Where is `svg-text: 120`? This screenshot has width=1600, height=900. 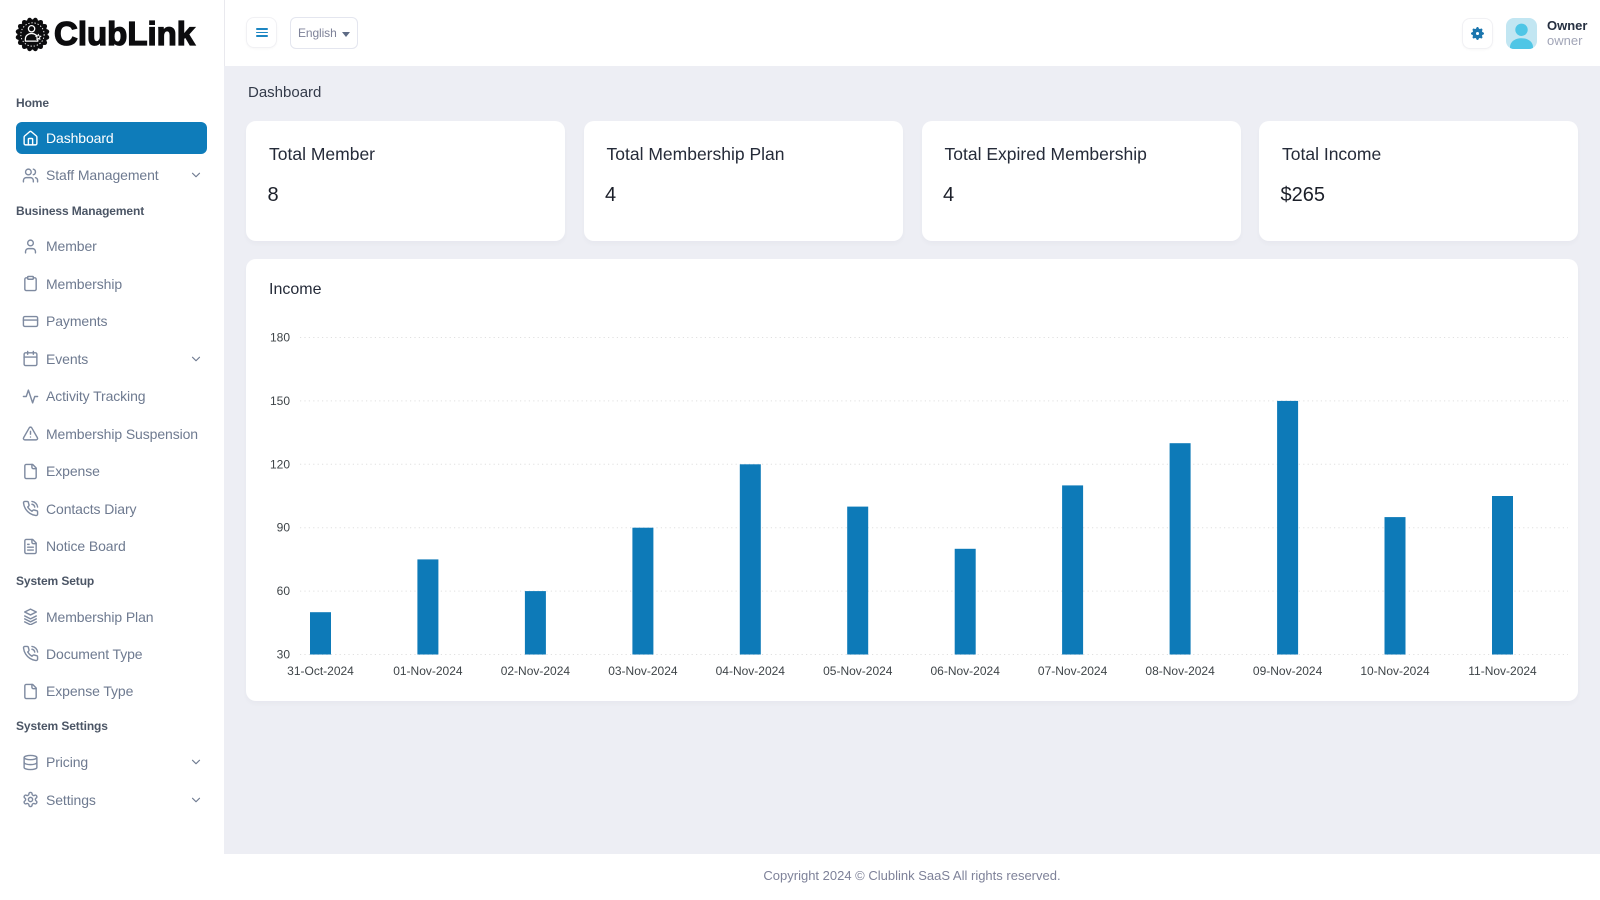
svg-text: 120 is located at coordinates (280, 464).